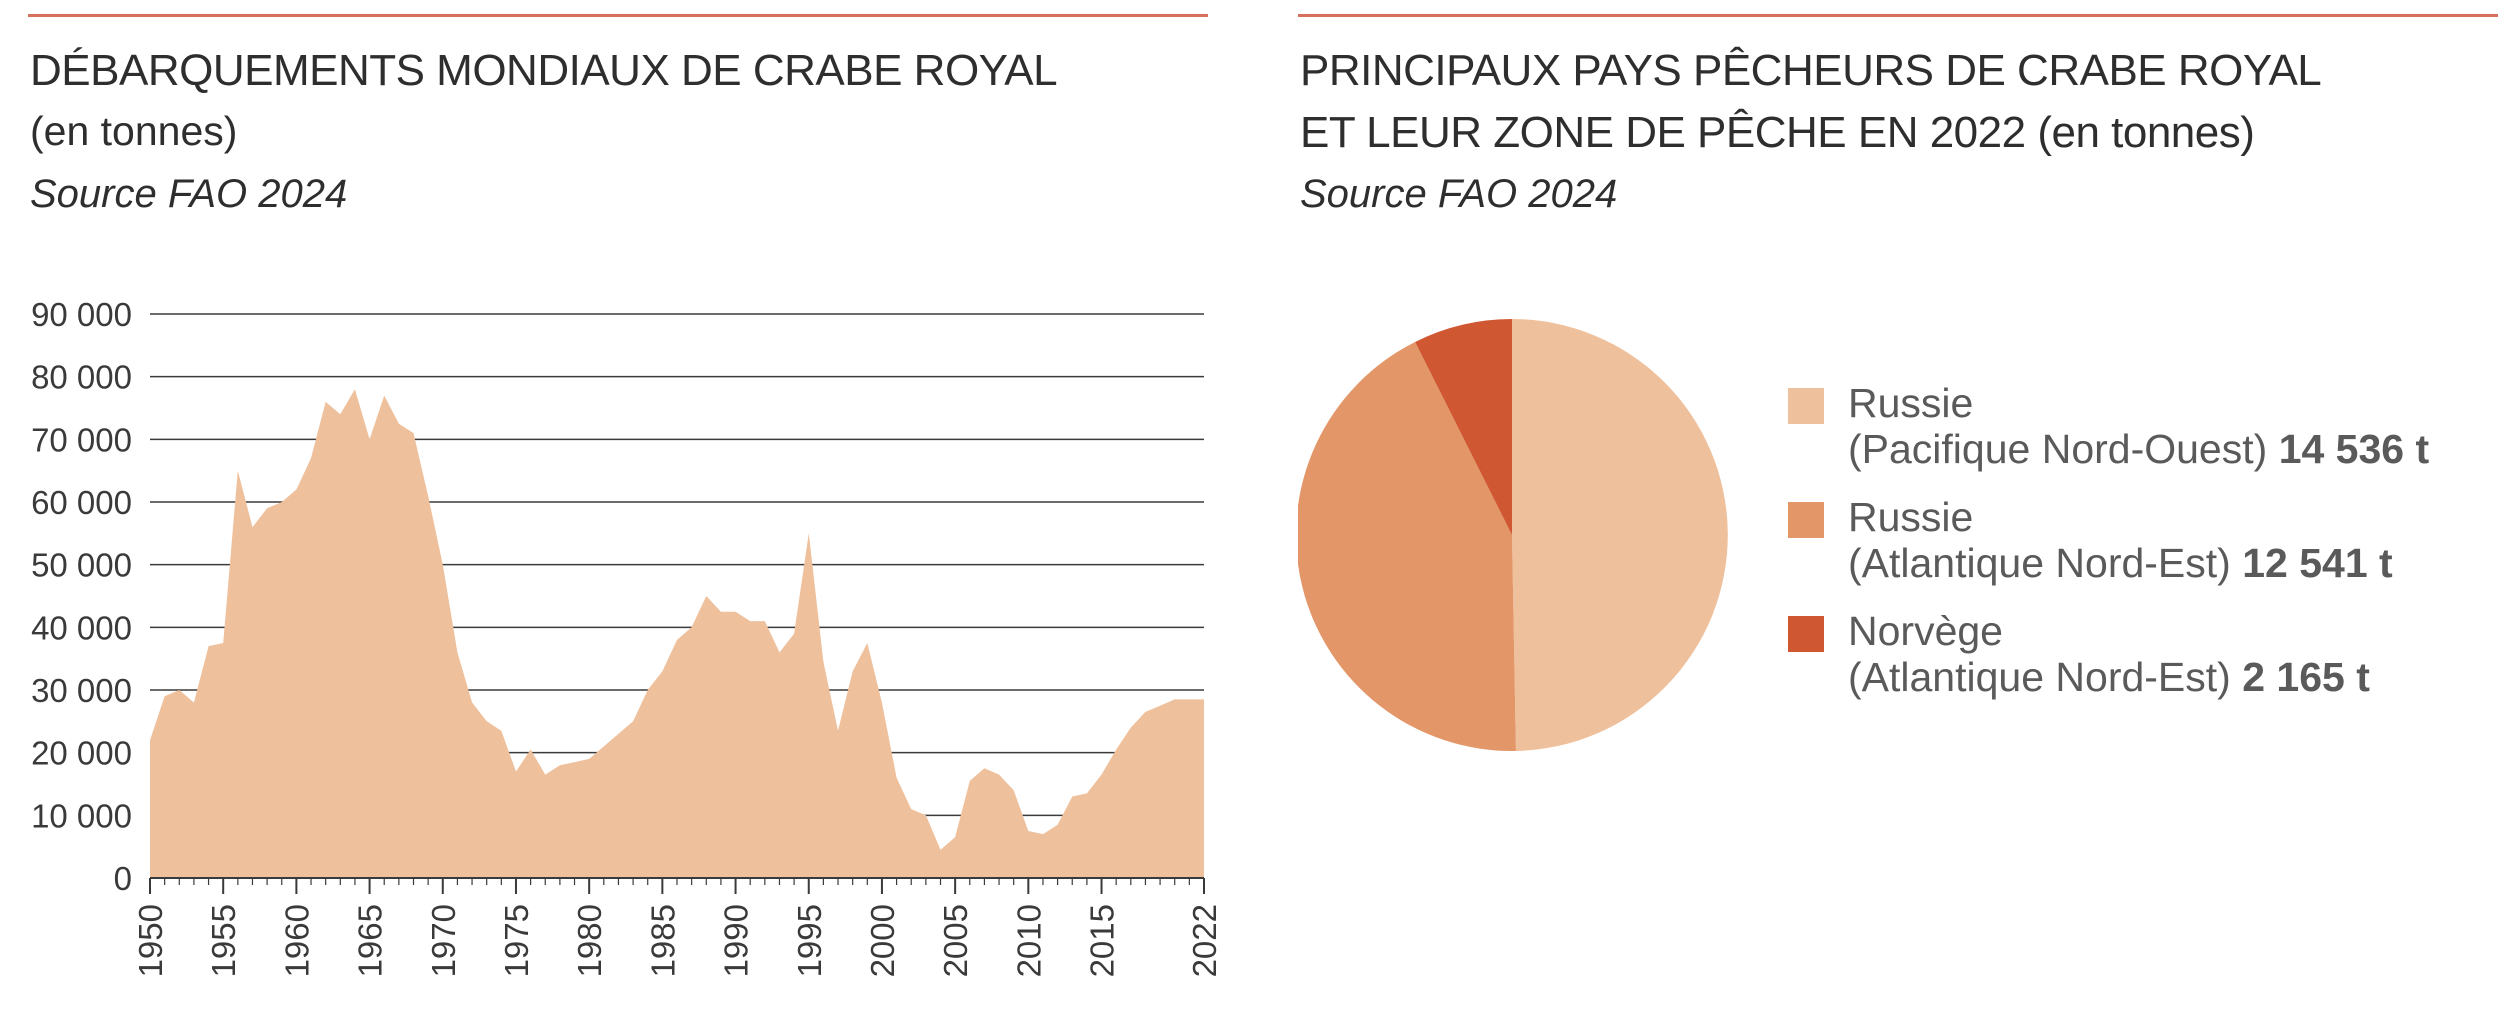  I want to click on x-tick-label: 1975, so click(516, 940).